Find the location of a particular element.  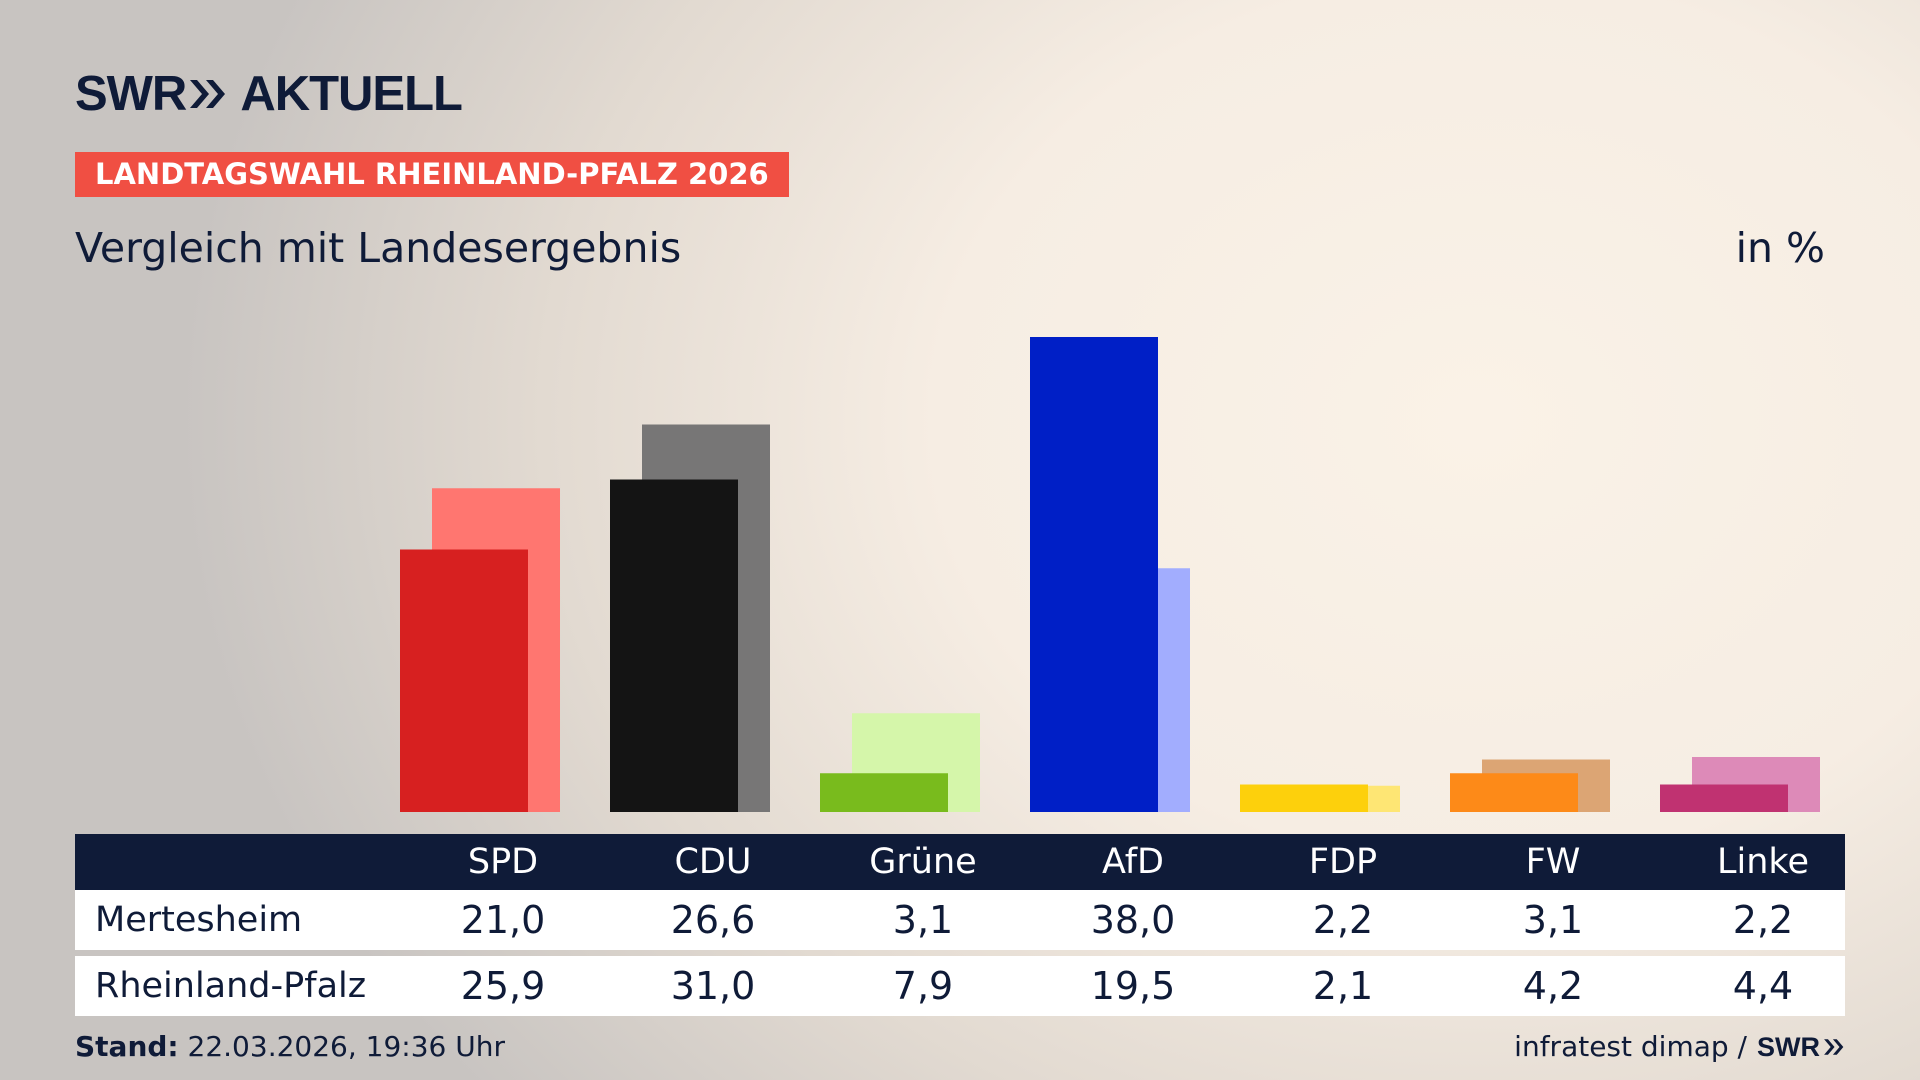

party-header-cdu: CDU is located at coordinates (713, 862).